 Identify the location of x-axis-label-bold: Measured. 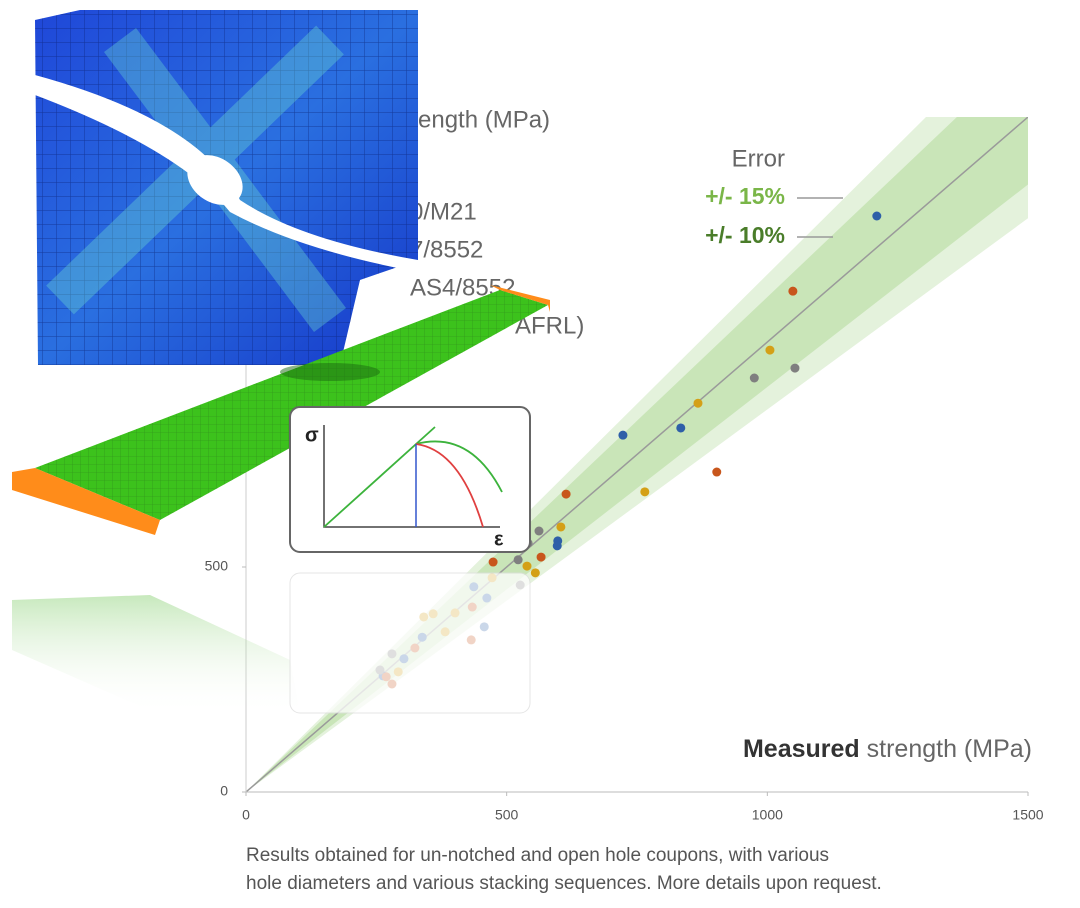
(801, 749).